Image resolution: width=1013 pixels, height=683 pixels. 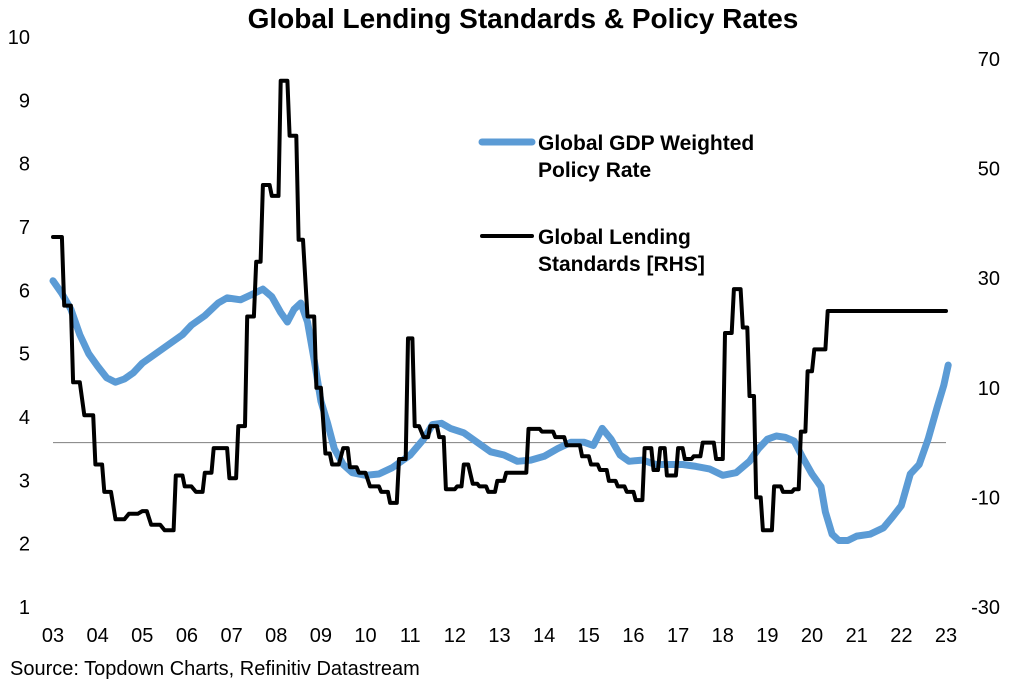 I want to click on right-tick-label: 30, so click(x=989, y=279).